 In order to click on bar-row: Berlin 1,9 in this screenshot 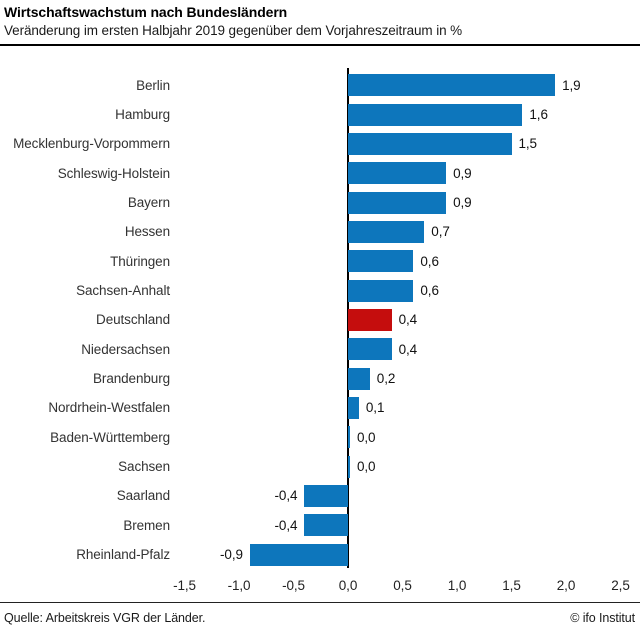, I will do `click(320, 85)`.